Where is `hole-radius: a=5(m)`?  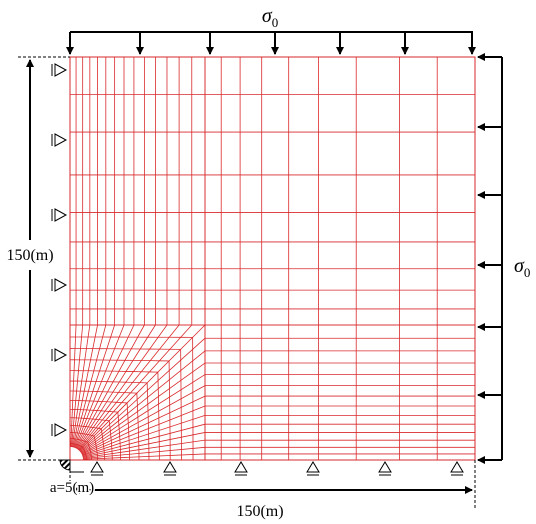 hole-radius: a=5(m) is located at coordinates (72, 488).